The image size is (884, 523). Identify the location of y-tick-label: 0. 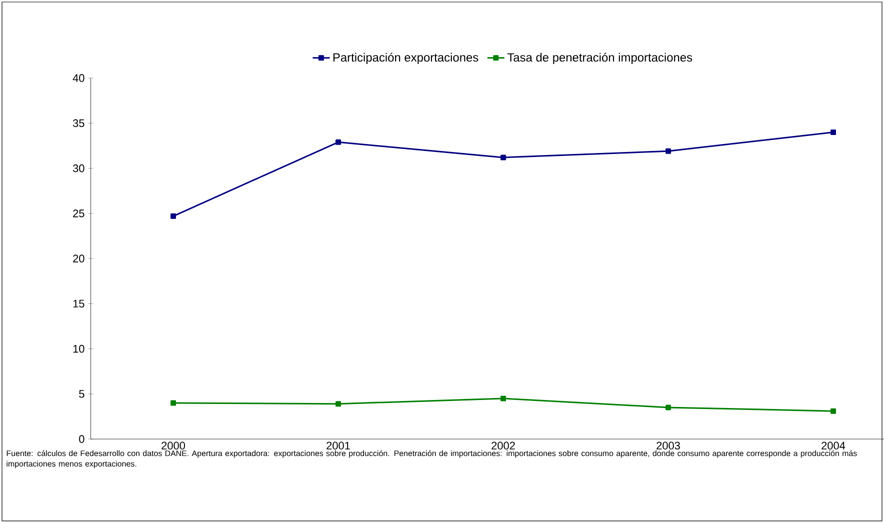
(81, 439).